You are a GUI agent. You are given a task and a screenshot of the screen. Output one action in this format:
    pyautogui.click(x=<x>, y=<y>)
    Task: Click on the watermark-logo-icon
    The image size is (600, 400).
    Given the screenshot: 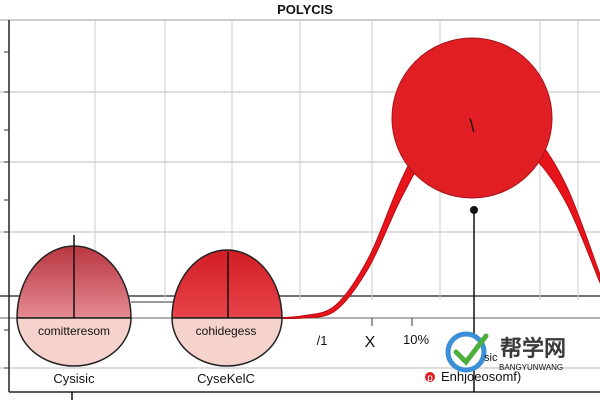 What is the action you would take?
    pyautogui.click(x=466, y=352)
    